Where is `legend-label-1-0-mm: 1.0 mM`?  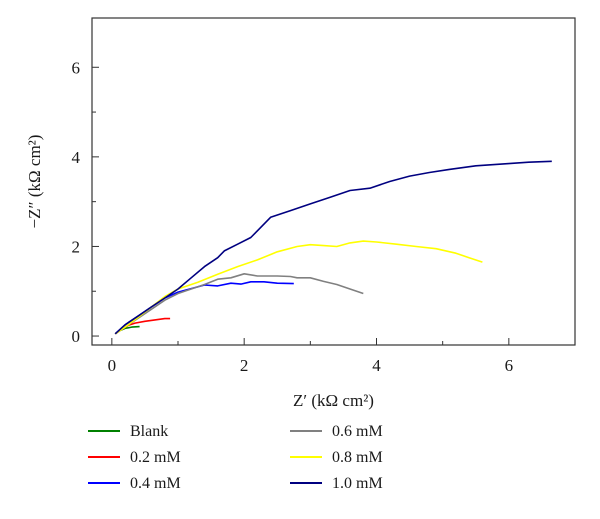 legend-label-1-0-mm: 1.0 mM is located at coordinates (357, 483).